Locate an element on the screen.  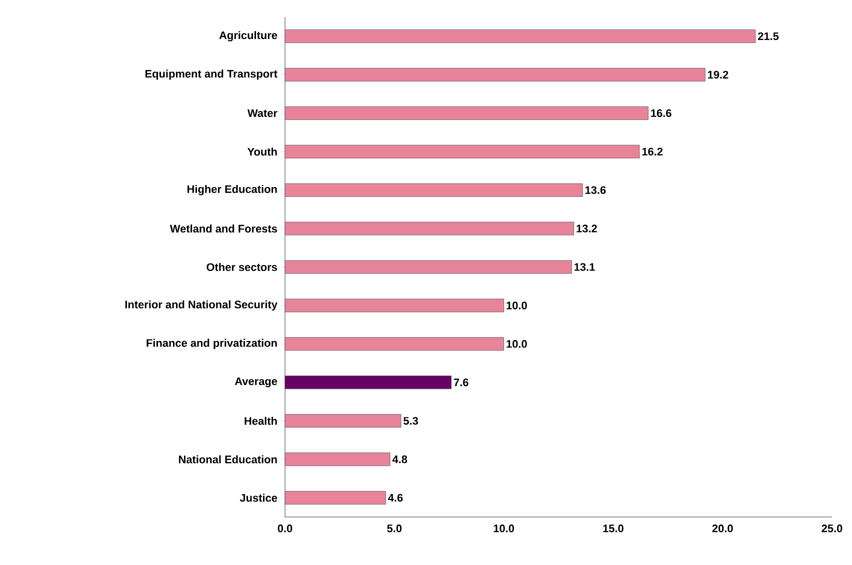
y-tick-label: Agriculture is located at coordinates (248, 36).